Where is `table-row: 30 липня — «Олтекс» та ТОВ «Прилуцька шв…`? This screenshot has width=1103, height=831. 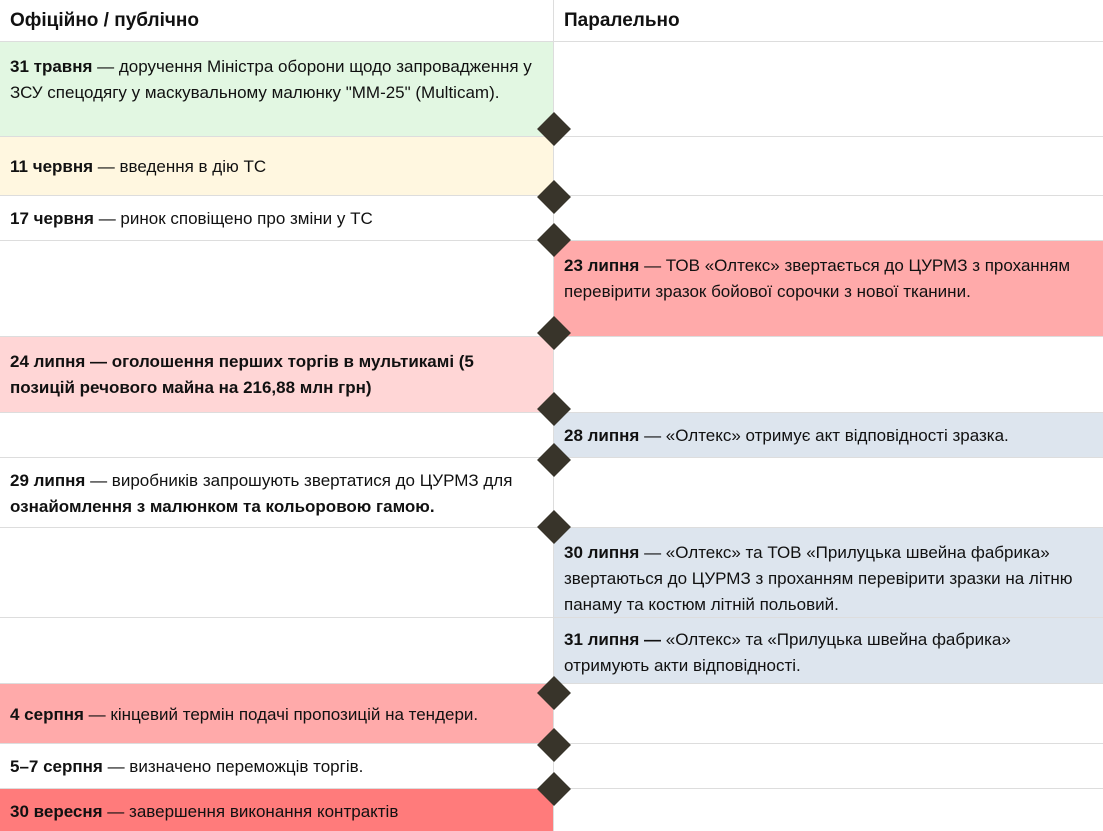
table-row: 30 липня — «Олтекс» та ТОВ «Прилуцька шв… is located at coordinates (551, 573).